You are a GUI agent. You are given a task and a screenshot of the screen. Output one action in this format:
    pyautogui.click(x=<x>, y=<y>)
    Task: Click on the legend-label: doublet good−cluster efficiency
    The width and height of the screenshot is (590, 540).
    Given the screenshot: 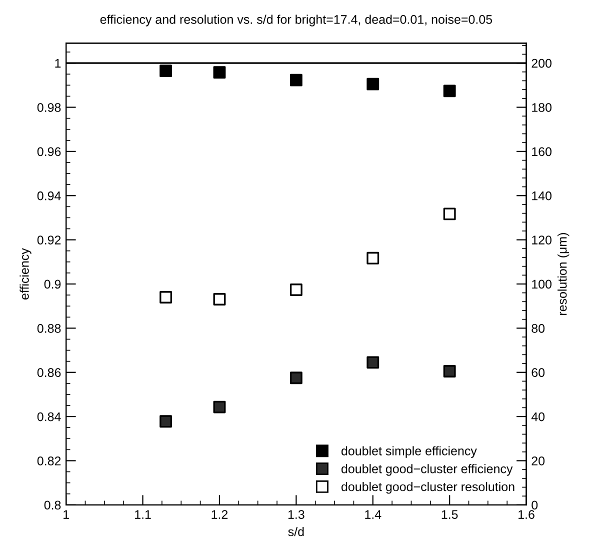 What is the action you would take?
    pyautogui.click(x=427, y=470)
    